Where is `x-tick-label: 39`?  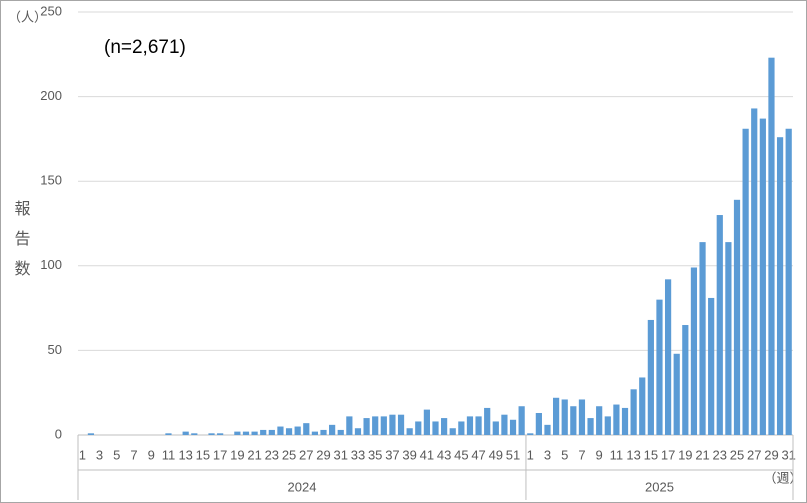
x-tick-label: 39 is located at coordinates (409, 454).